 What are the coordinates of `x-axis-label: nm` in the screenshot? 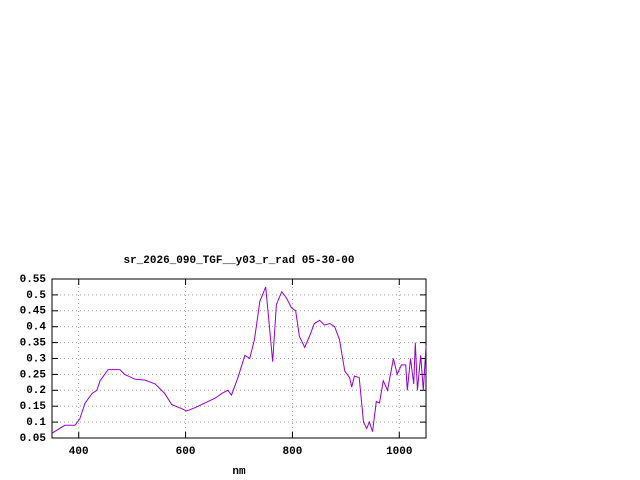 It's located at (239, 472).